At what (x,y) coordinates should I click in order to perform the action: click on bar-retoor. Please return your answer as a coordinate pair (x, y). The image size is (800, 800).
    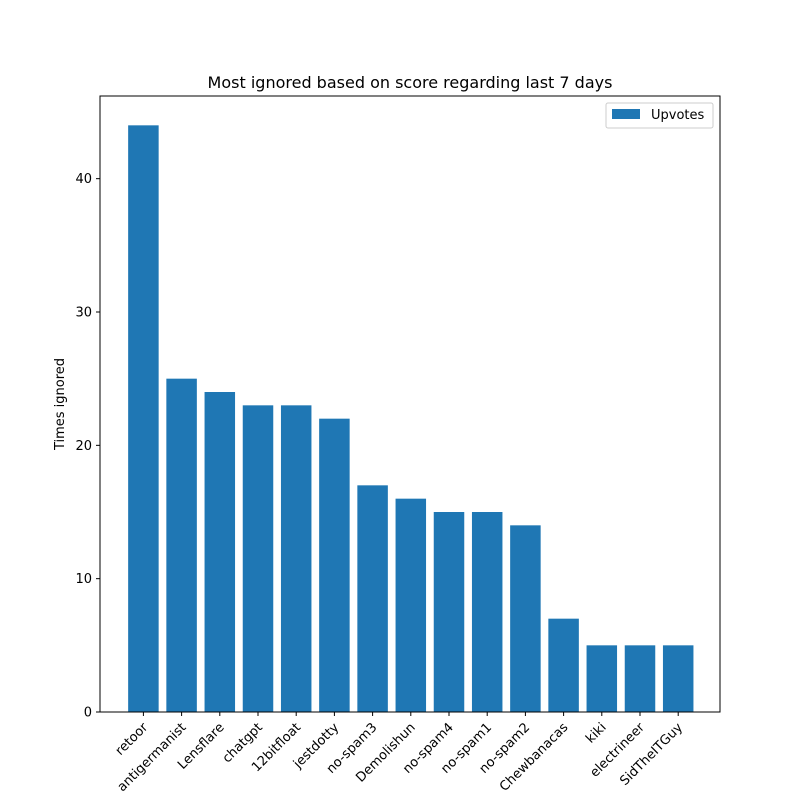
    Looking at the image, I should click on (143, 418).